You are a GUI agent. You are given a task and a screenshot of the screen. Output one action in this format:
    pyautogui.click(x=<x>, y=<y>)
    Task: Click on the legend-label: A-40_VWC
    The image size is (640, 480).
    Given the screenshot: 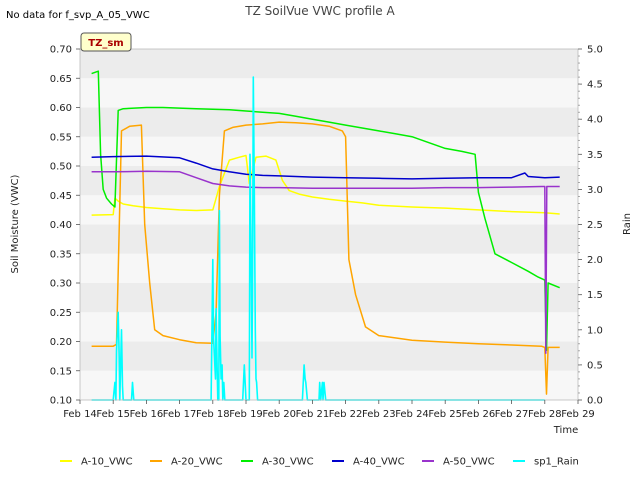 What is the action you would take?
    pyautogui.click(x=379, y=462)
    